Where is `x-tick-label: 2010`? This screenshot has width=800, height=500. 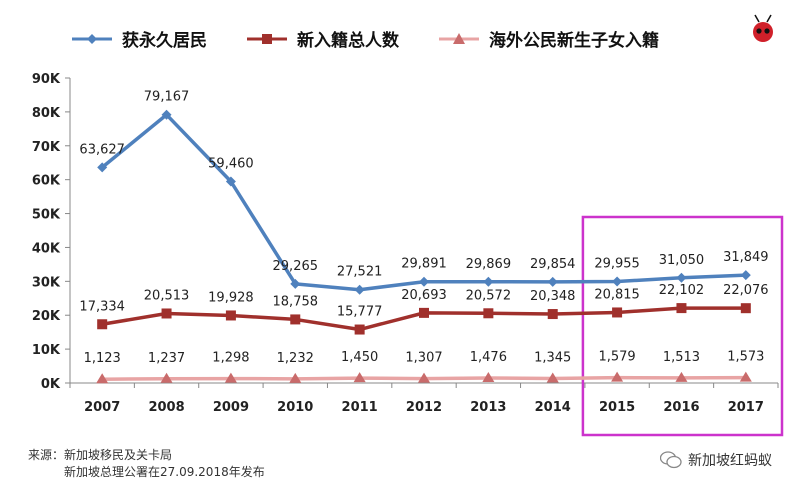
x-tick-label: 2010 is located at coordinates (295, 407).